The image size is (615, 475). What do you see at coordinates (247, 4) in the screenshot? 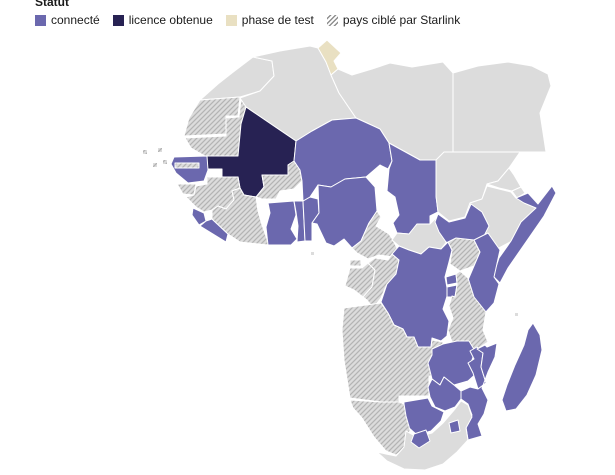
I see `legend-title-clip: Statut` at bounding box center [247, 4].